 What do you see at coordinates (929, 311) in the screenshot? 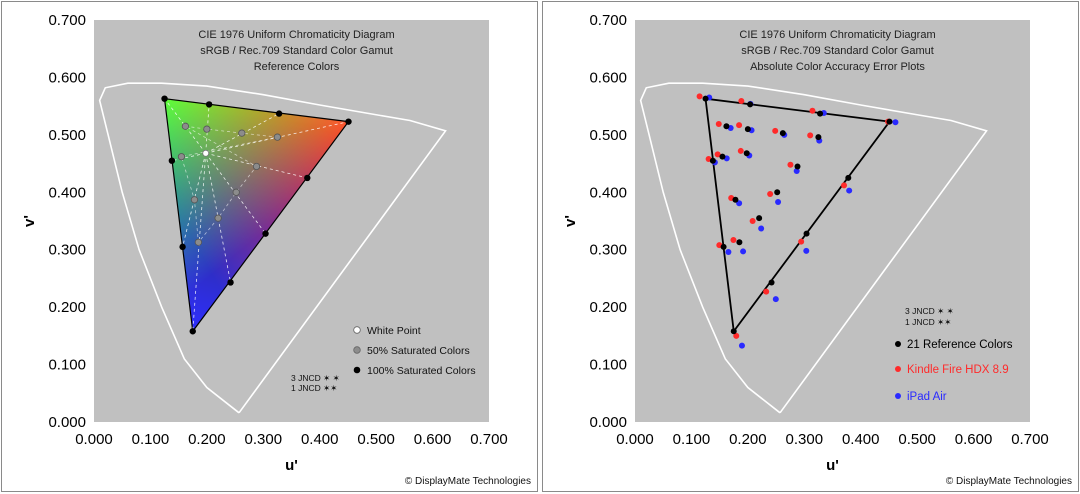
I see `chart1-jncd-3: 3 JNCD ✶ ✶` at bounding box center [929, 311].